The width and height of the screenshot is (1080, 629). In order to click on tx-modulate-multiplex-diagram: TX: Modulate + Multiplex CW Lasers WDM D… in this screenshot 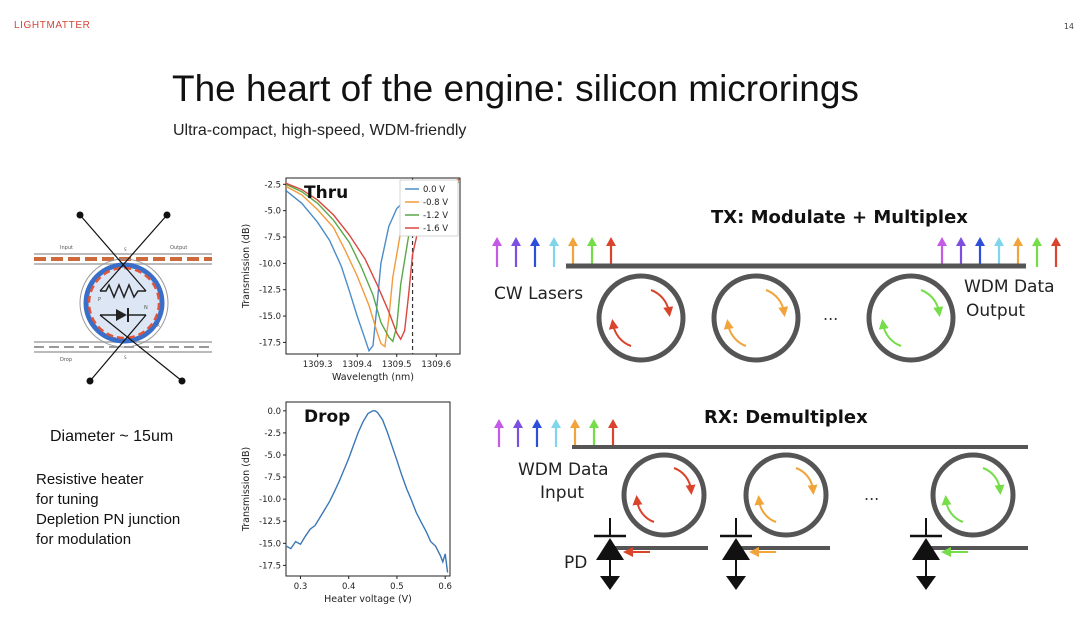, I will do `click(776, 285)`.